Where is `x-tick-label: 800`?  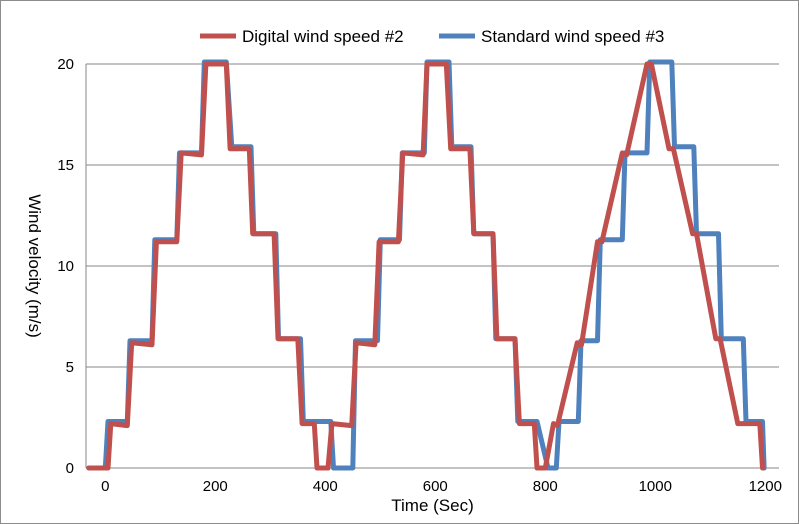
x-tick-label: 800 is located at coordinates (545, 486).